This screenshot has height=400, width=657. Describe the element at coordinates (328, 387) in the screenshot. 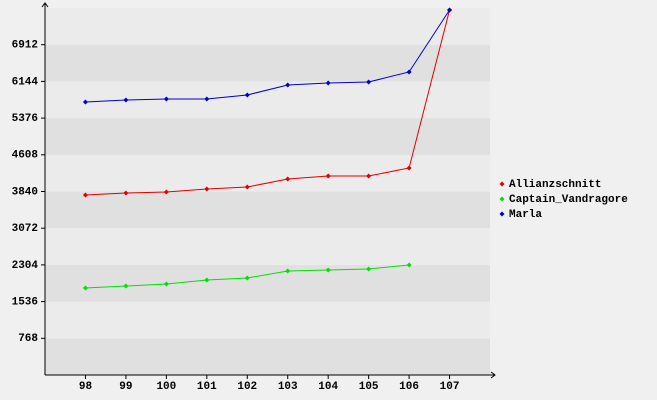

I see `x-tick-label: 104` at that location.